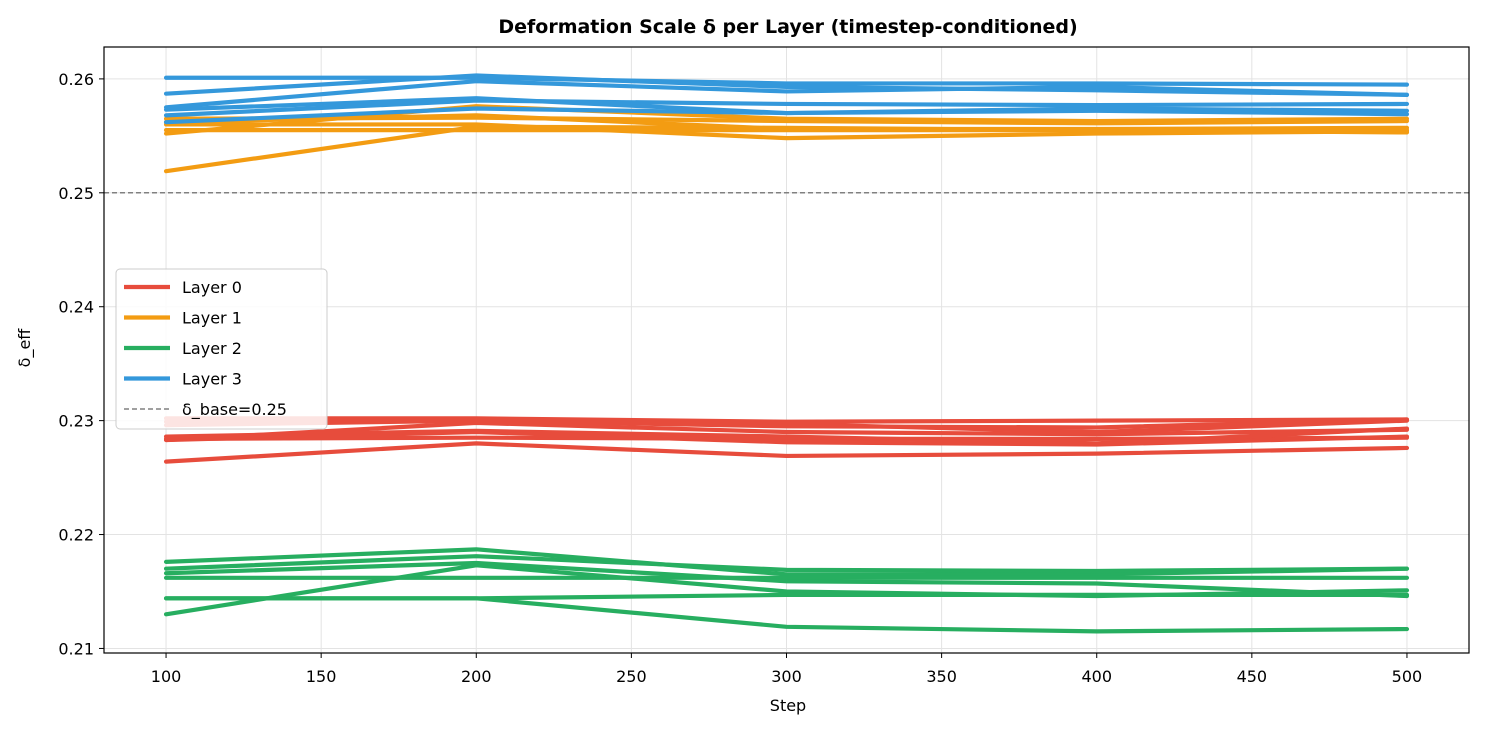 The height and width of the screenshot is (731, 1485). Describe the element at coordinates (1096, 676) in the screenshot. I see `x-tick-label-6: 400` at that location.